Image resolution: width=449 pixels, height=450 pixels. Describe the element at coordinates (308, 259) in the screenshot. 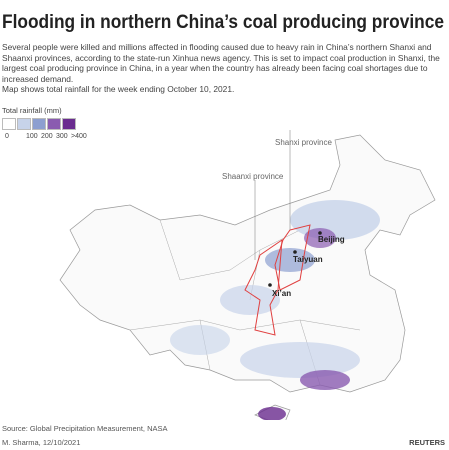

I see `city-label: Taiyuan` at that location.